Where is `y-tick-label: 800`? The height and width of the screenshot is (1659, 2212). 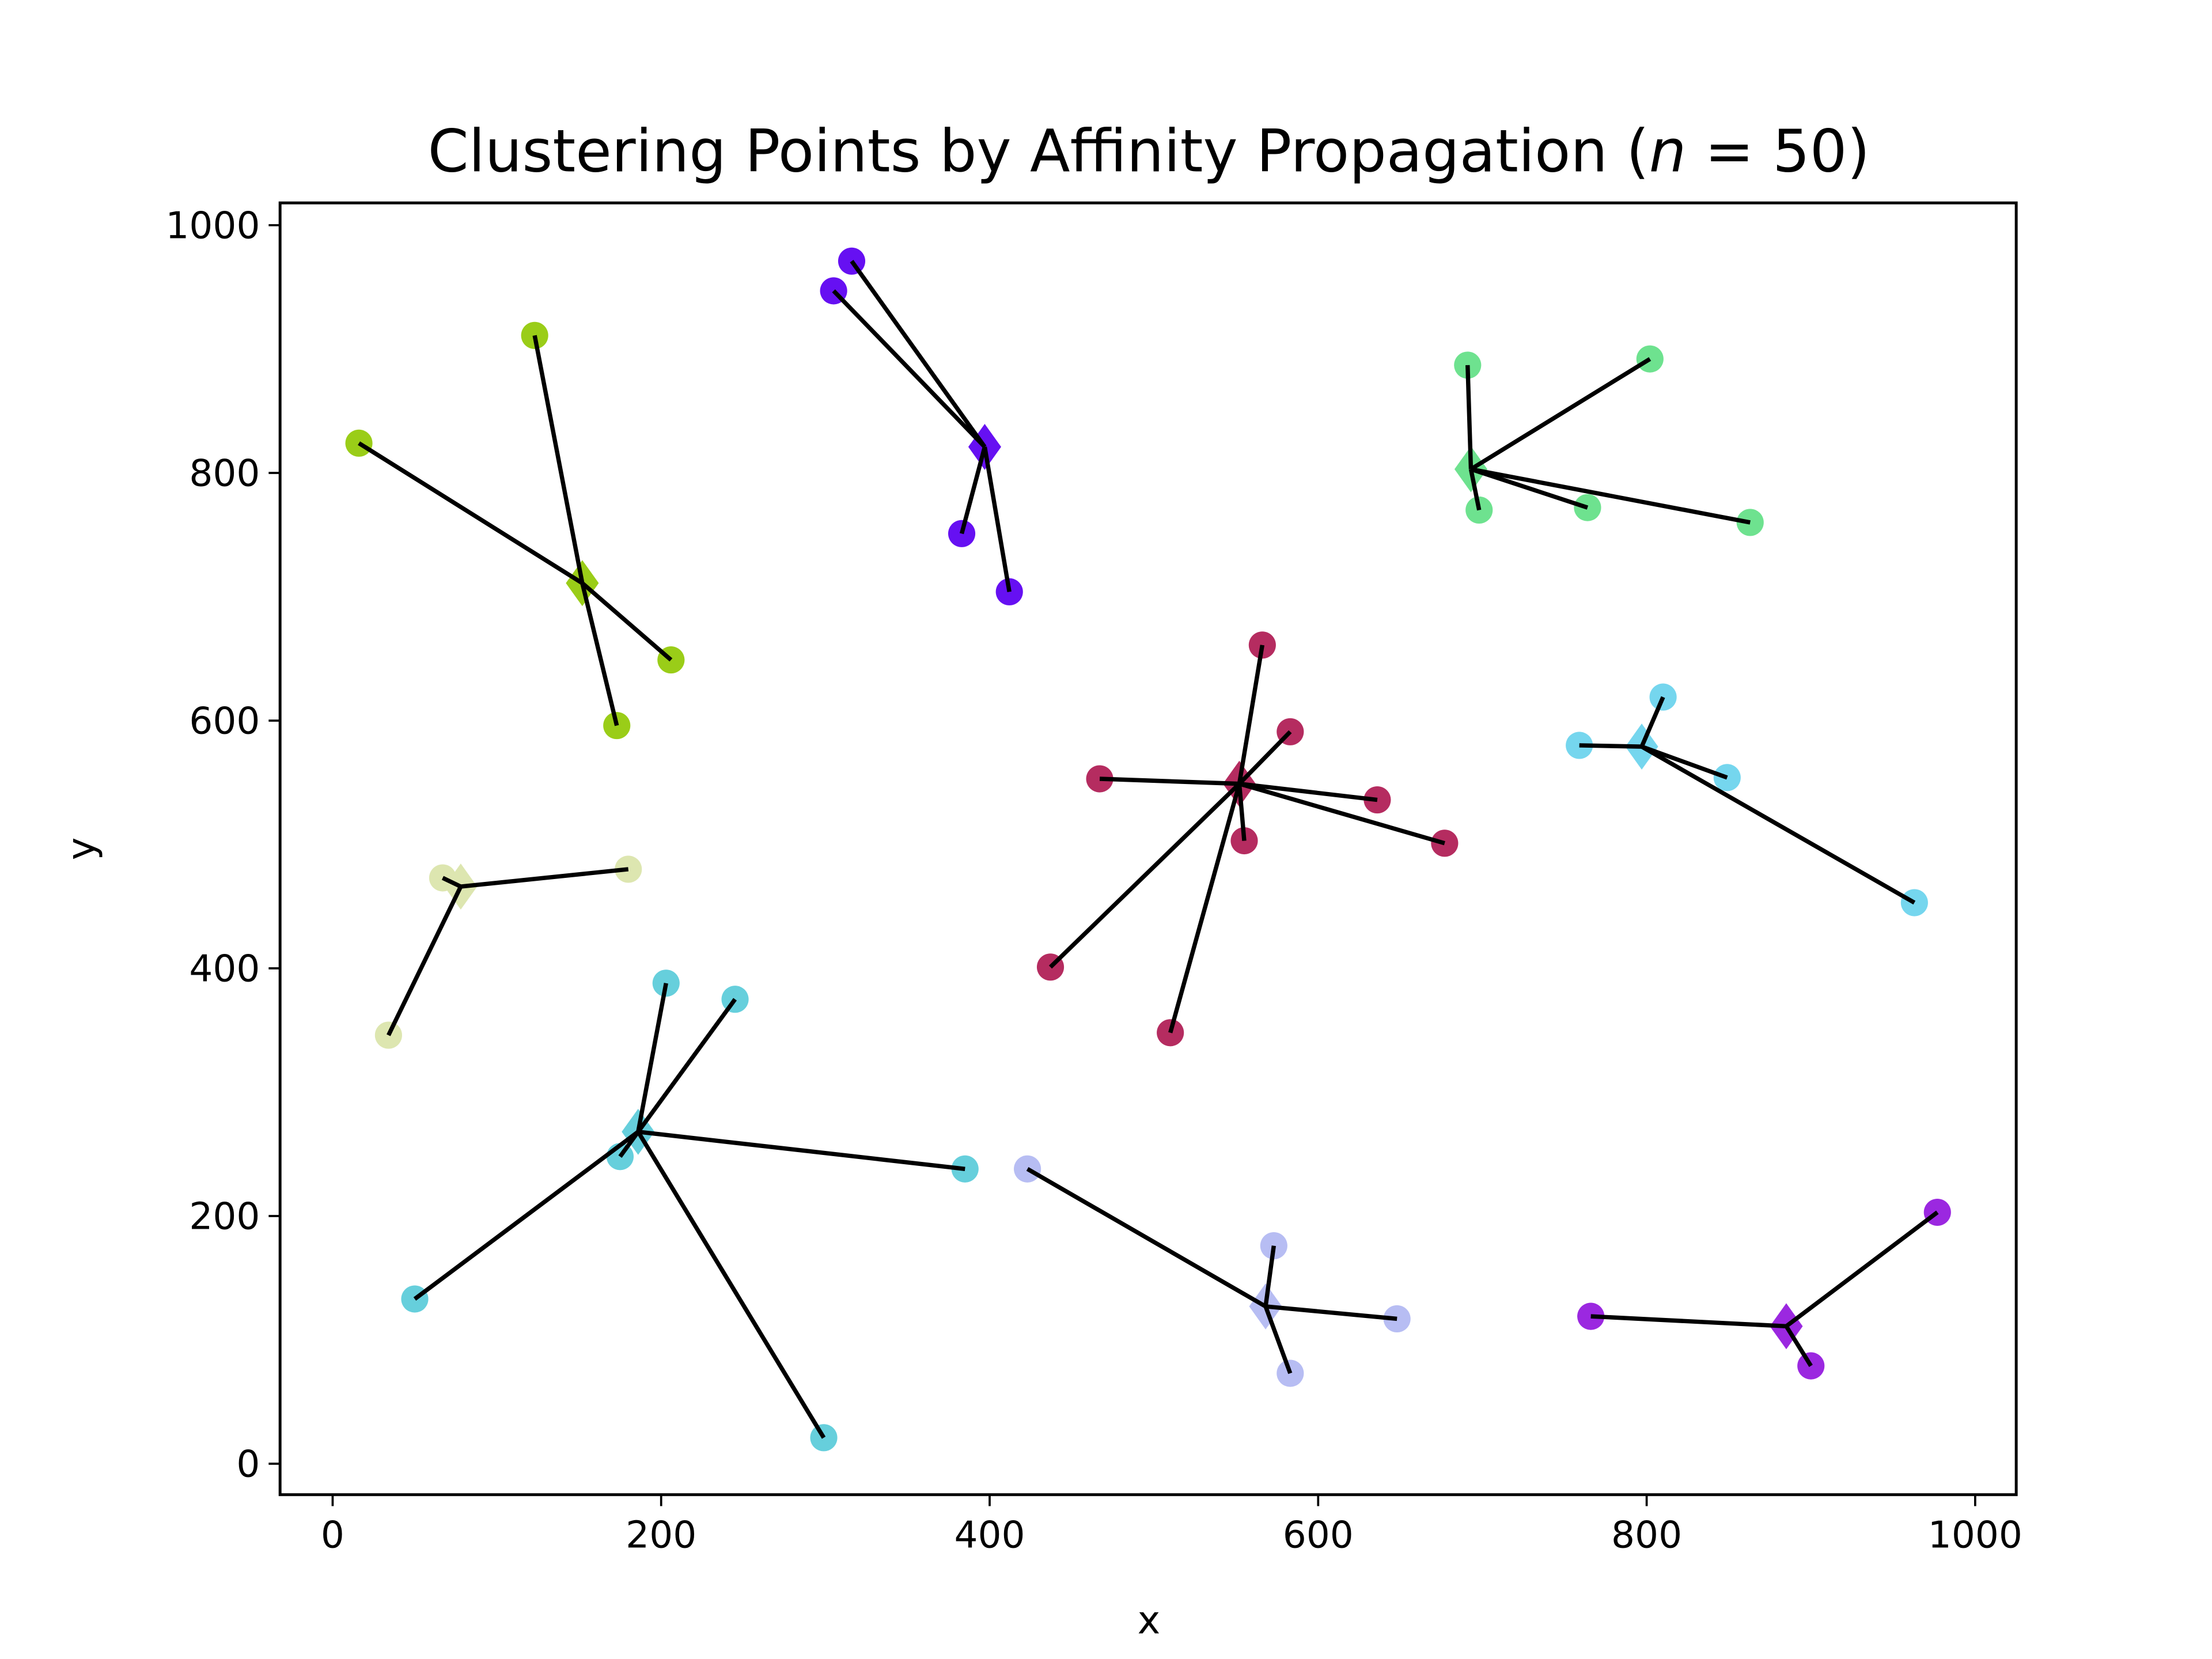 y-tick-label: 800 is located at coordinates (224, 473).